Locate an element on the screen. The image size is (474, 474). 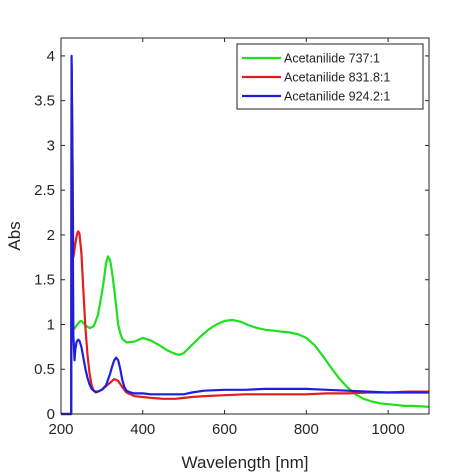
legend-label-1: Acetanilide 737:1 is located at coordinates (332, 59).